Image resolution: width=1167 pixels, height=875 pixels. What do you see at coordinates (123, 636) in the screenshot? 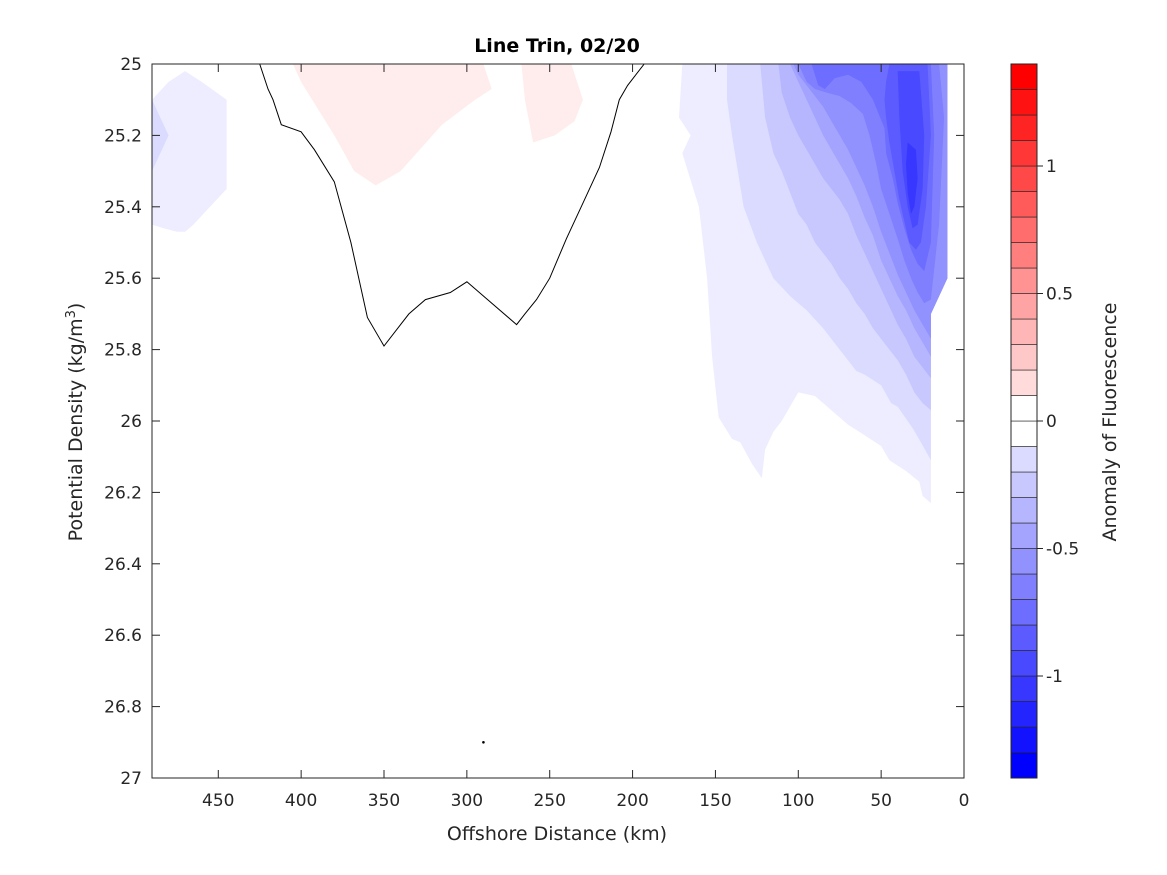
I see `y-tick-label: 26.6` at bounding box center [123, 636].